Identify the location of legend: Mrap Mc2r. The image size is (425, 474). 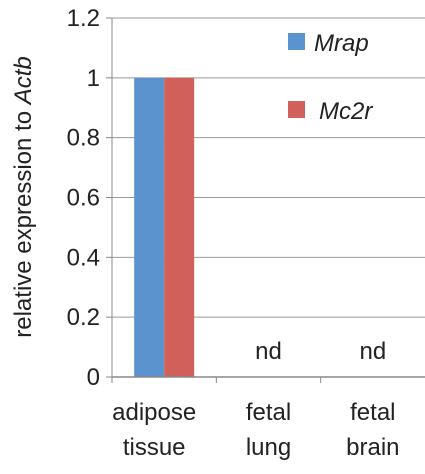
(330, 77).